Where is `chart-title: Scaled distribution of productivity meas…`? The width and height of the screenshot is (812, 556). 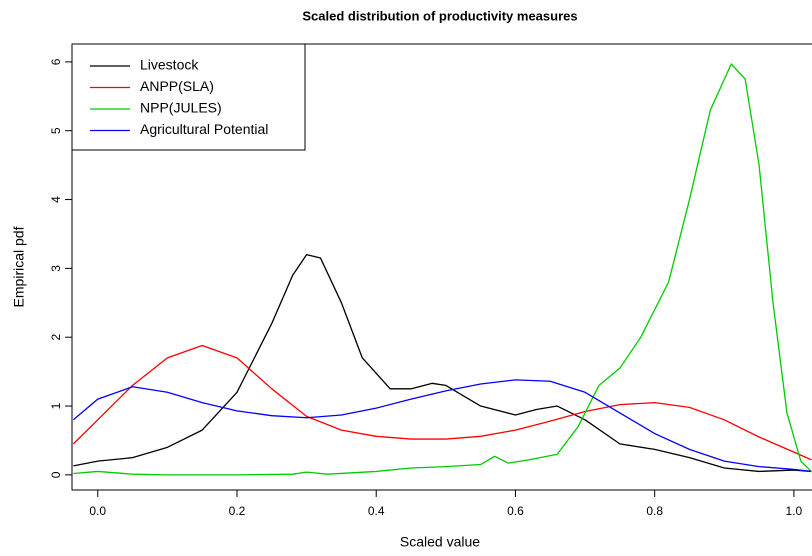
chart-title: Scaled distribution of productivity meas… is located at coordinates (439, 15).